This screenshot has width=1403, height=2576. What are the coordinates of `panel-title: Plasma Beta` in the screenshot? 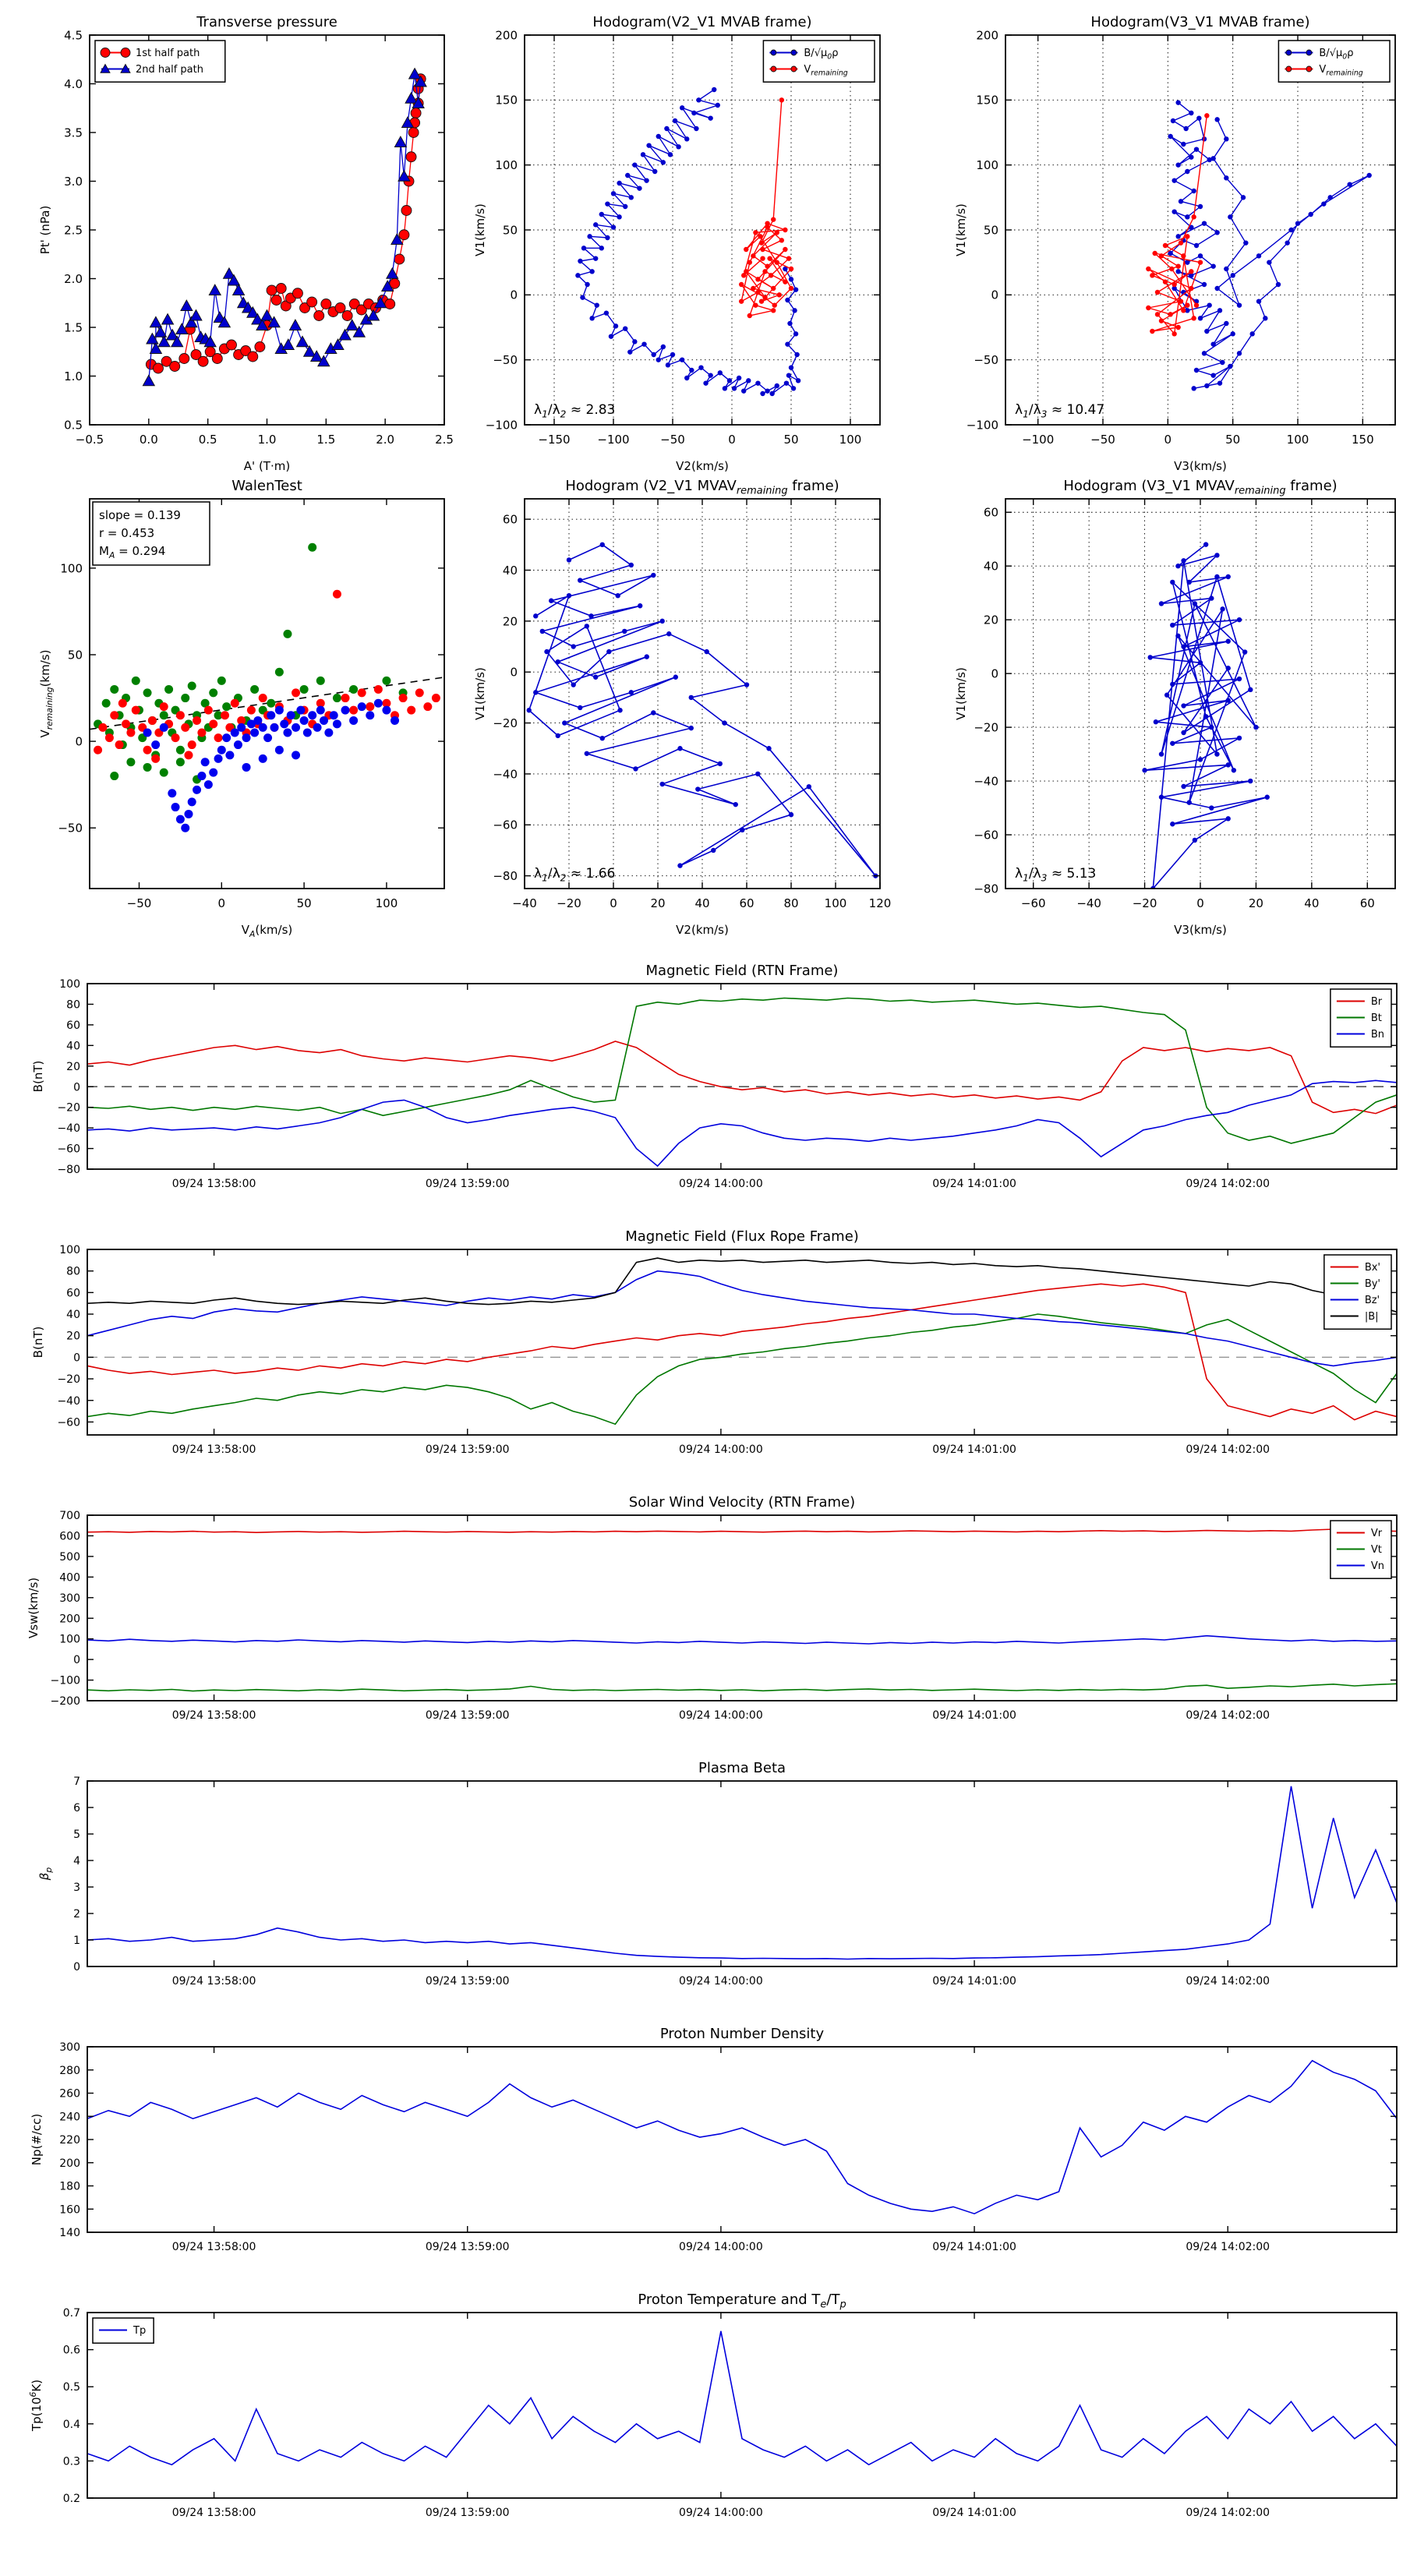 It's located at (742, 1768).